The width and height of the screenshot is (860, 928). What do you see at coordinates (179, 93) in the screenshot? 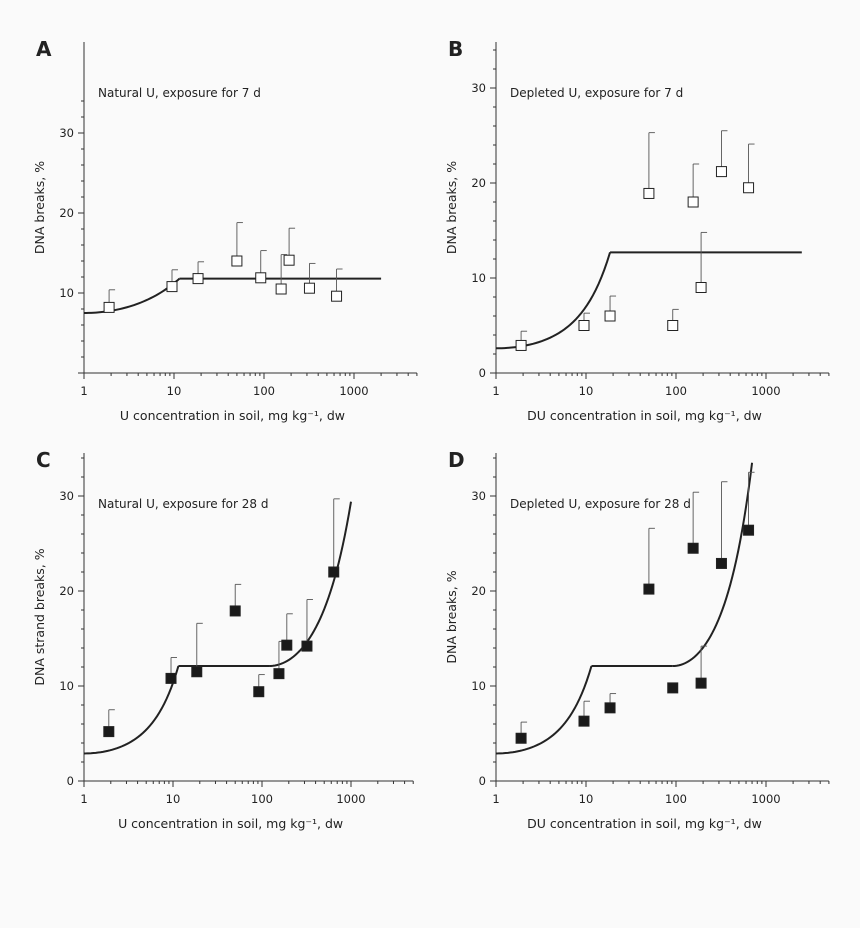
I see `panel-note: Natural U, exposure for 7 d` at bounding box center [179, 93].